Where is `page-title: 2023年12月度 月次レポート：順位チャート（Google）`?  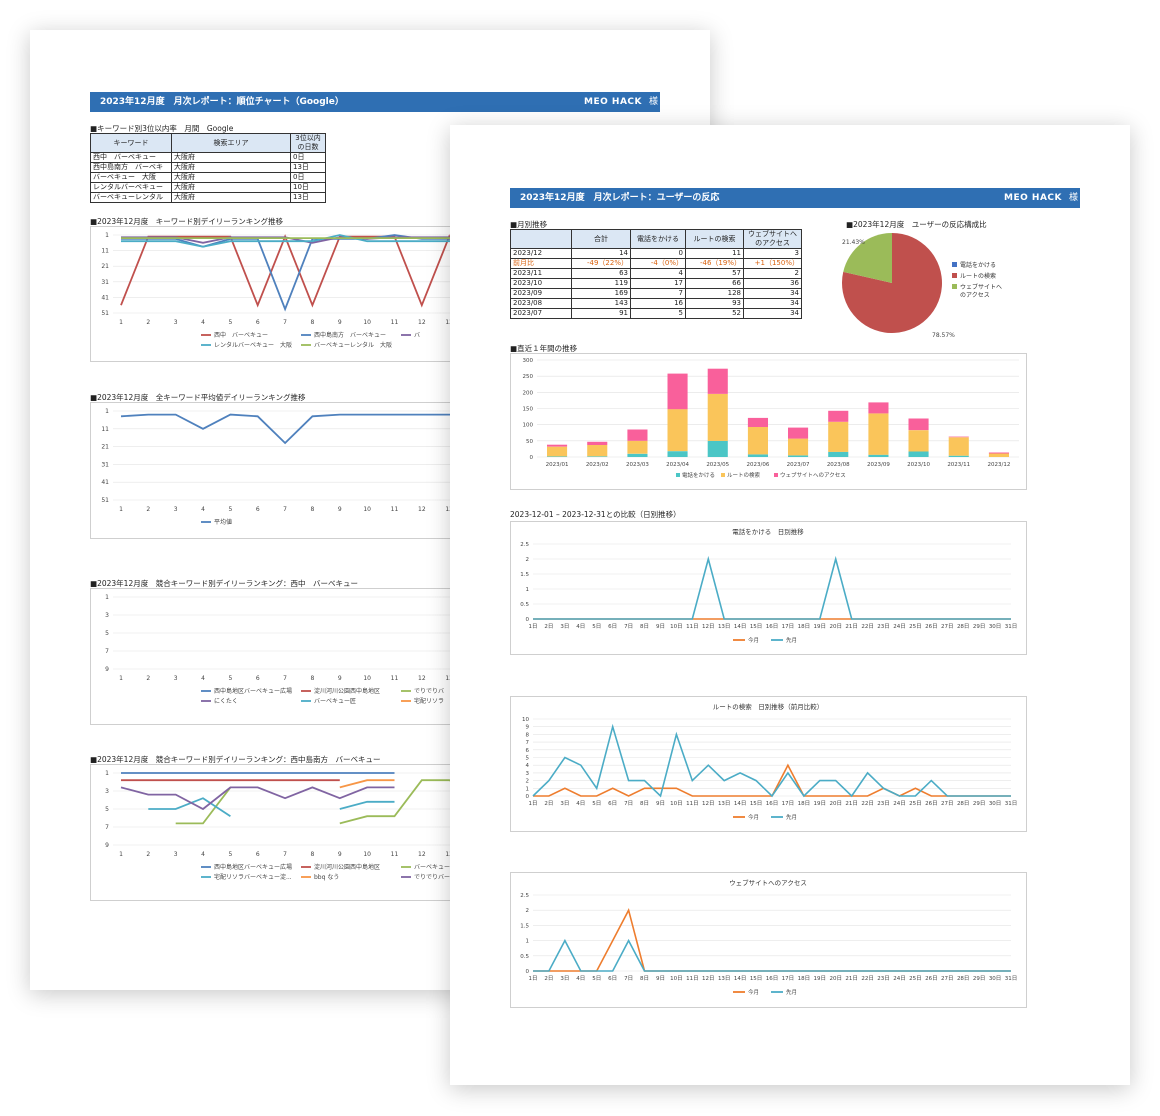 page-title: 2023年12月度 月次レポート：順位チャート（Google） is located at coordinates (222, 102).